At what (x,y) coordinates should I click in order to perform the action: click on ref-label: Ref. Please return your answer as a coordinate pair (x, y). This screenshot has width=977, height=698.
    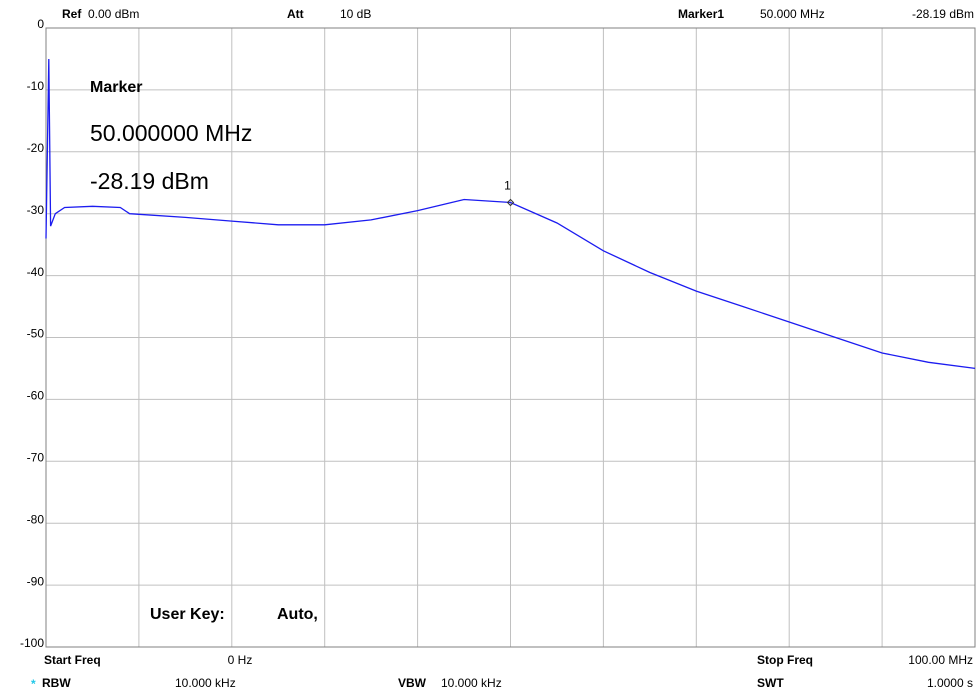
    Looking at the image, I should click on (72, 14).